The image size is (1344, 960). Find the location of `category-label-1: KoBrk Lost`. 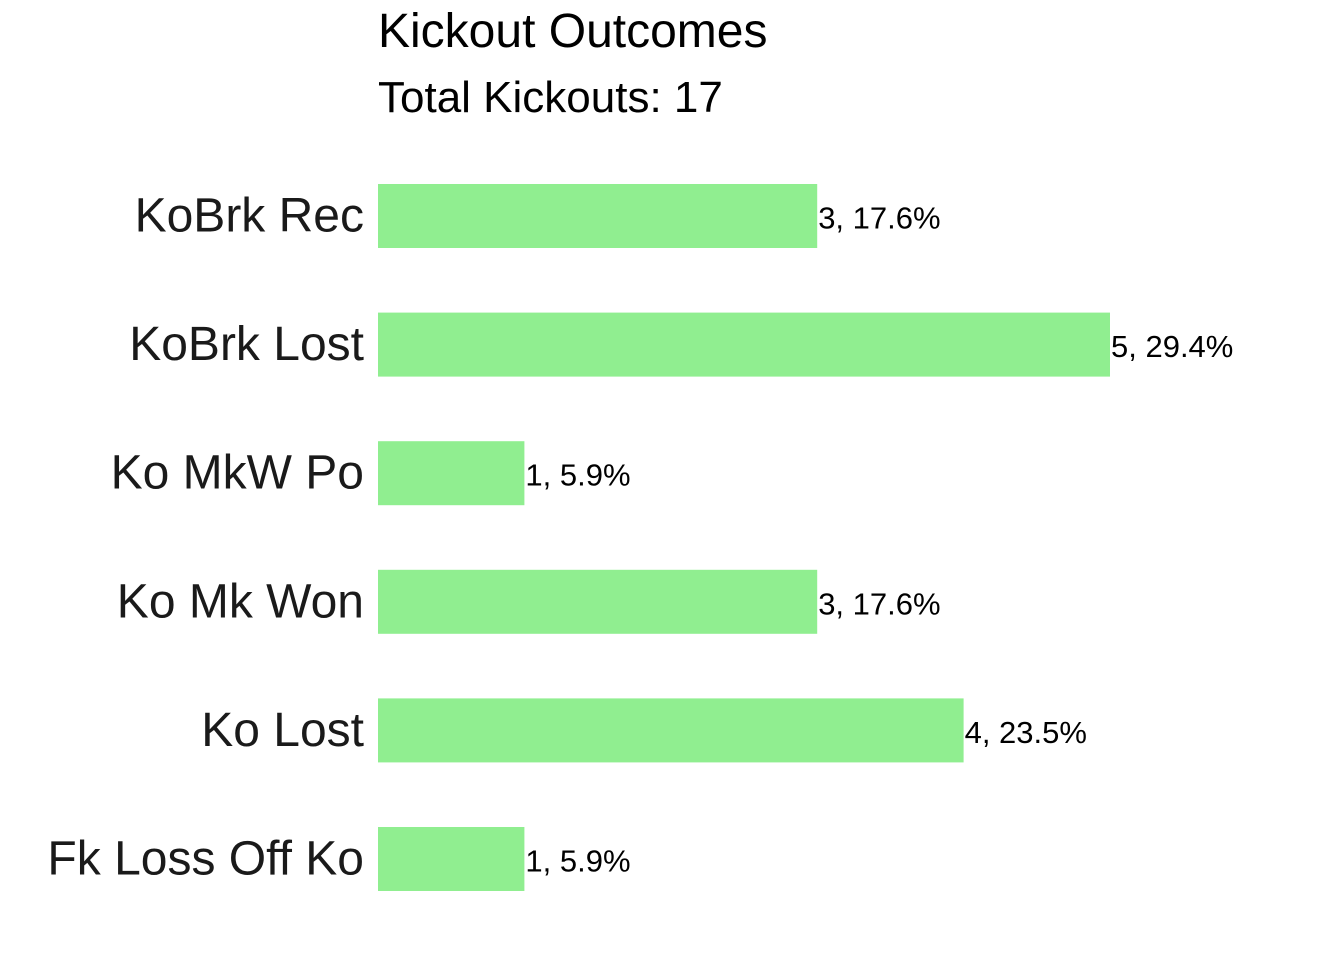

category-label-1: KoBrk Lost is located at coordinates (246, 344).